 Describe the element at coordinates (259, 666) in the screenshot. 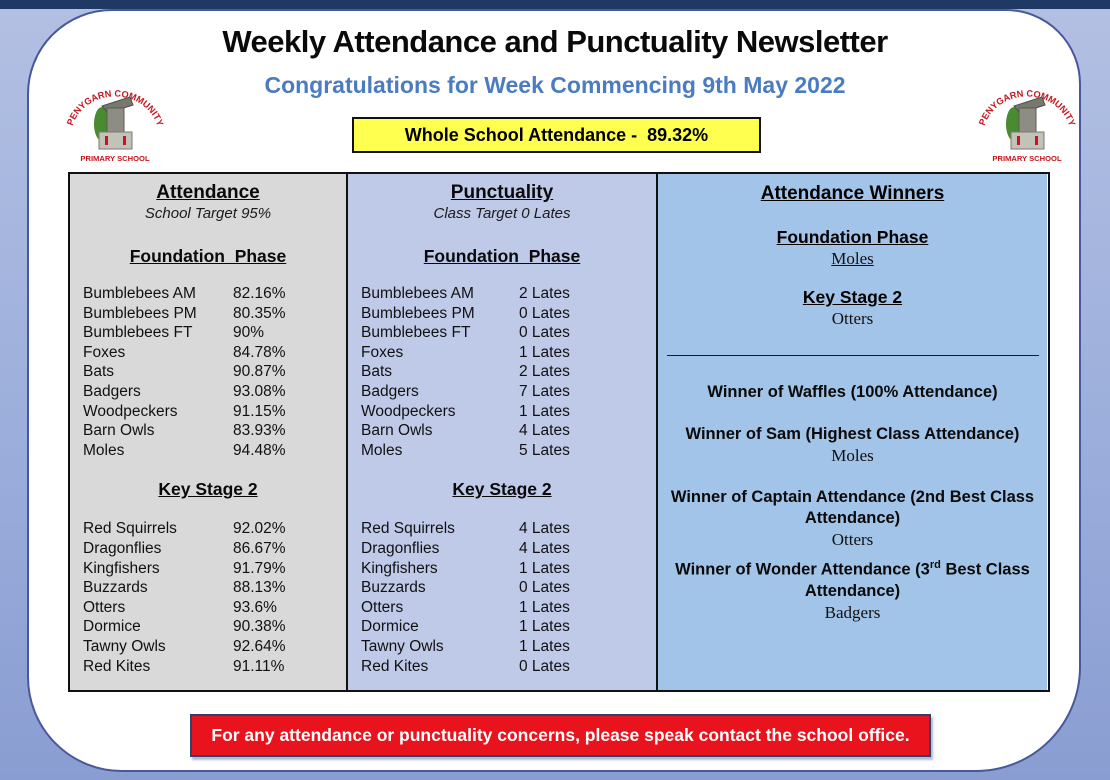

I see `class-value: 91.11%` at that location.